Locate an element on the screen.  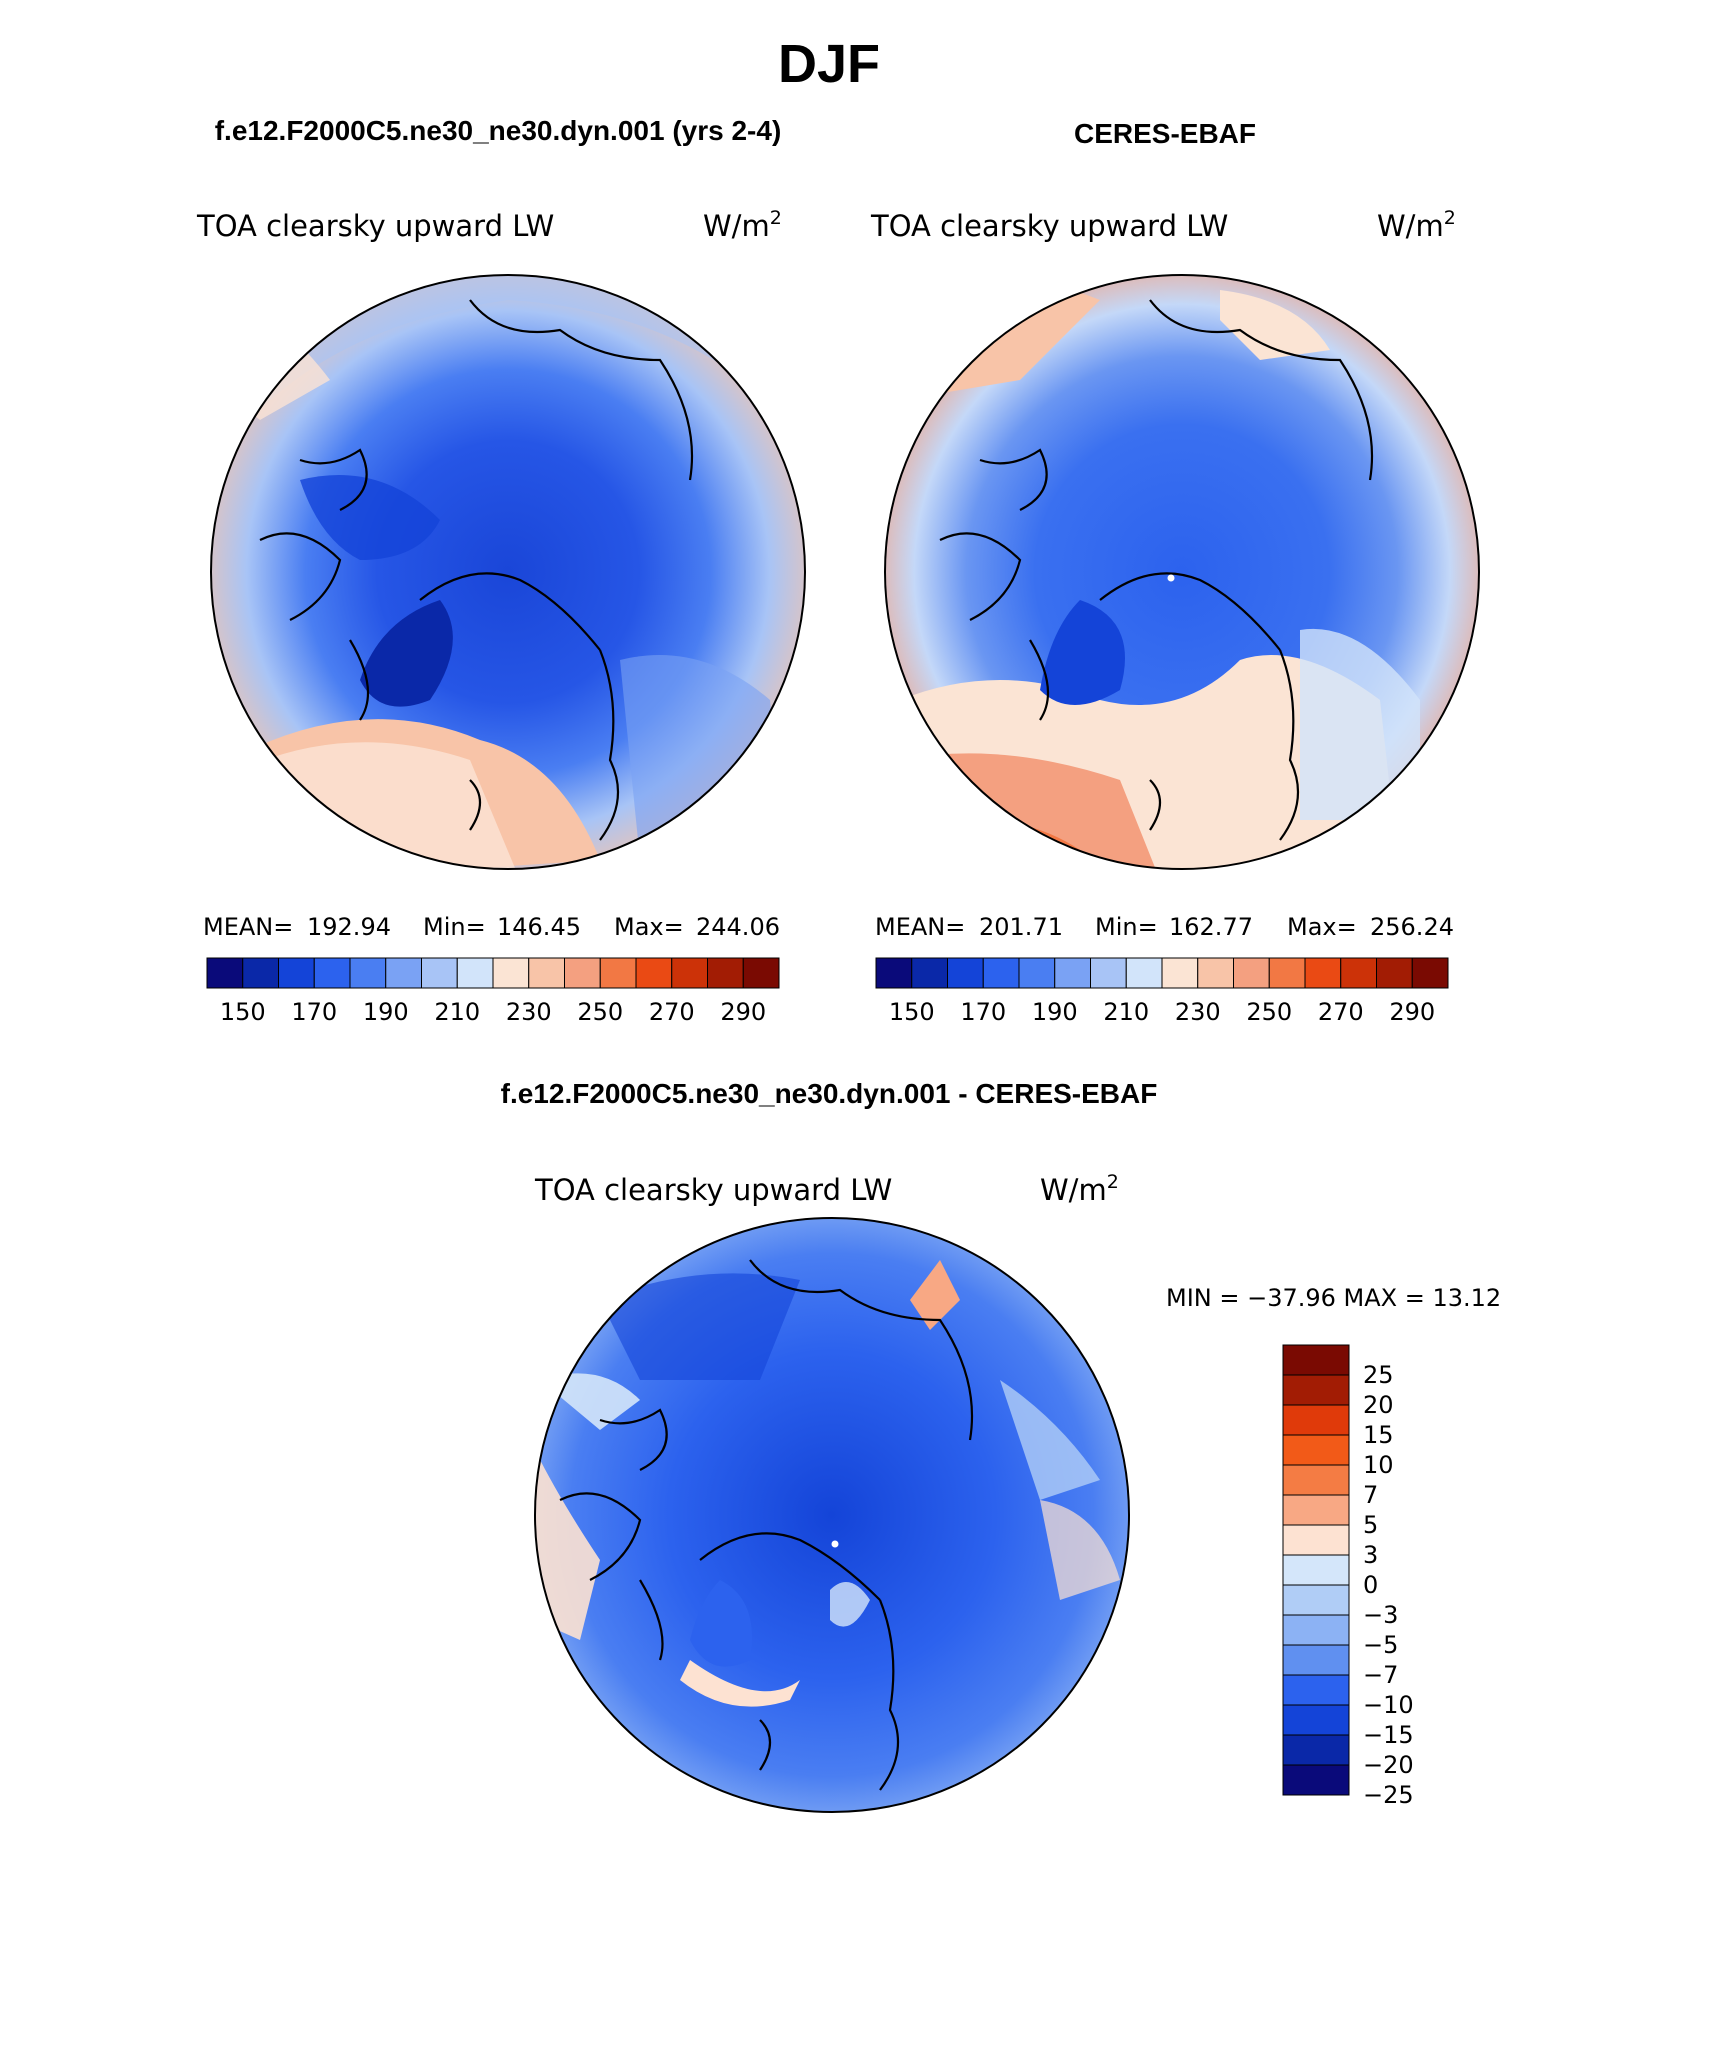
obs-units-label: W/m2 is located at coordinates (1416, 225).